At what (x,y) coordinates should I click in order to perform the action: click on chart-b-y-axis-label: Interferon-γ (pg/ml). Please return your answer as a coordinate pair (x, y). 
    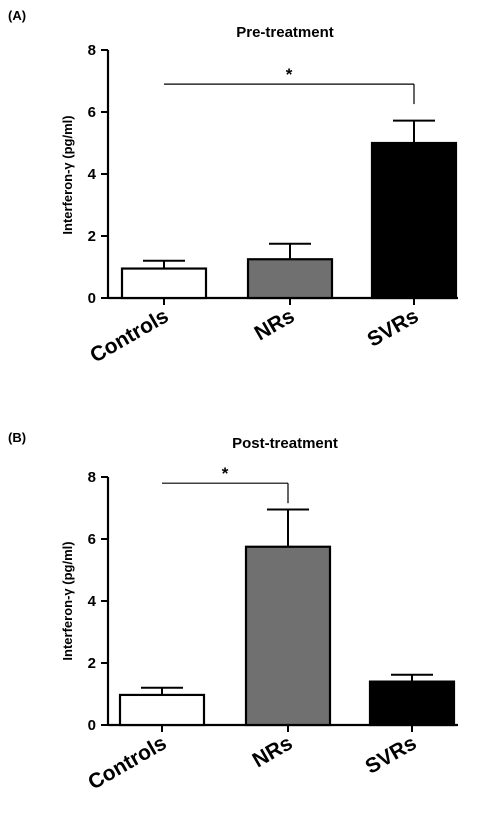
    Looking at the image, I should click on (67, 600).